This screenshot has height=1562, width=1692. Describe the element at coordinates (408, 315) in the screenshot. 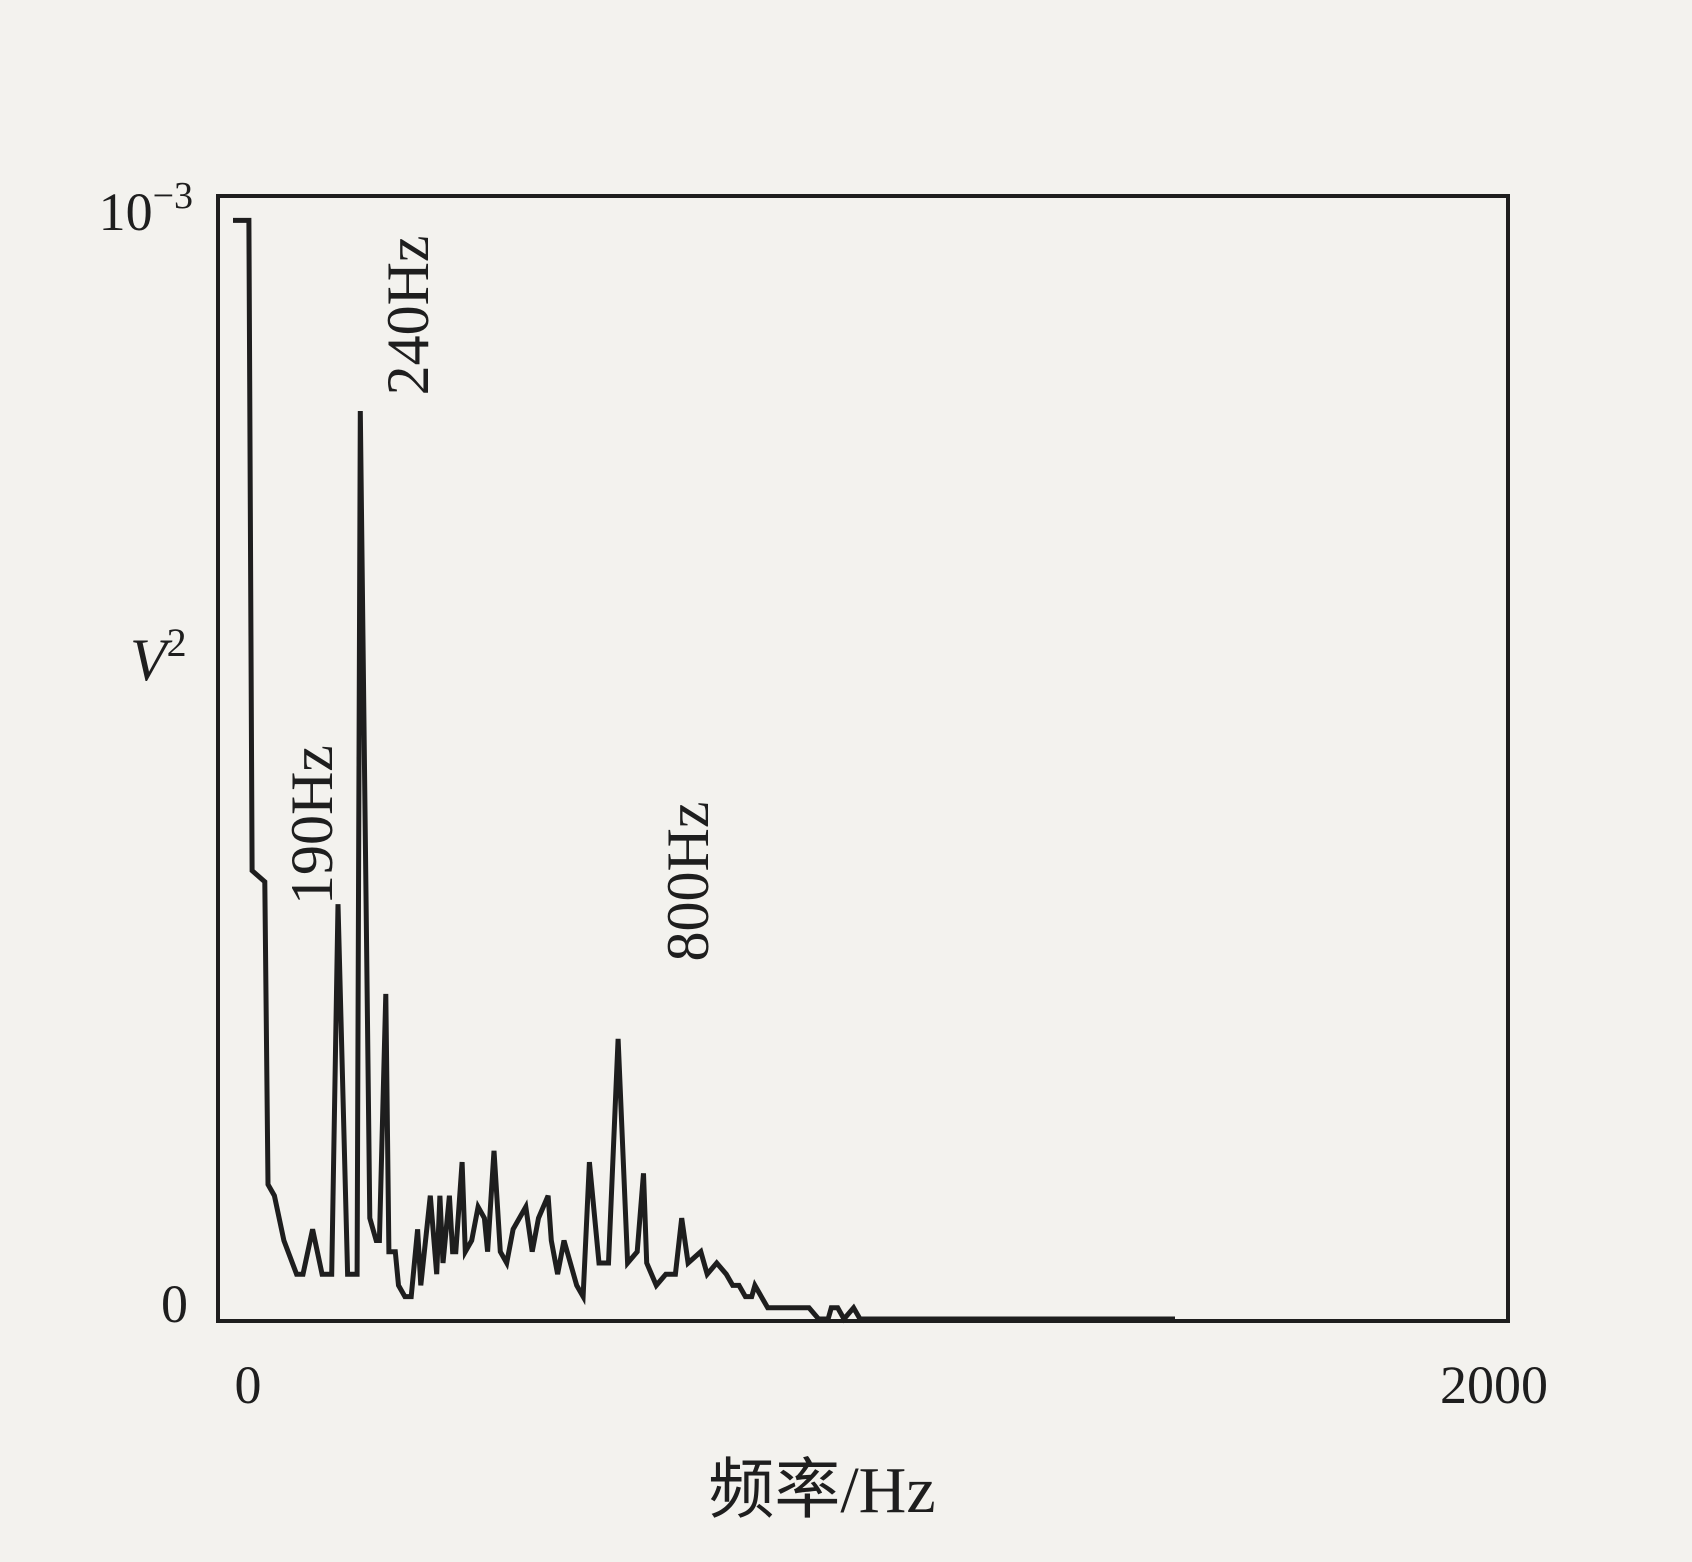

I see `peak-label-240hz: 240Hz` at that location.